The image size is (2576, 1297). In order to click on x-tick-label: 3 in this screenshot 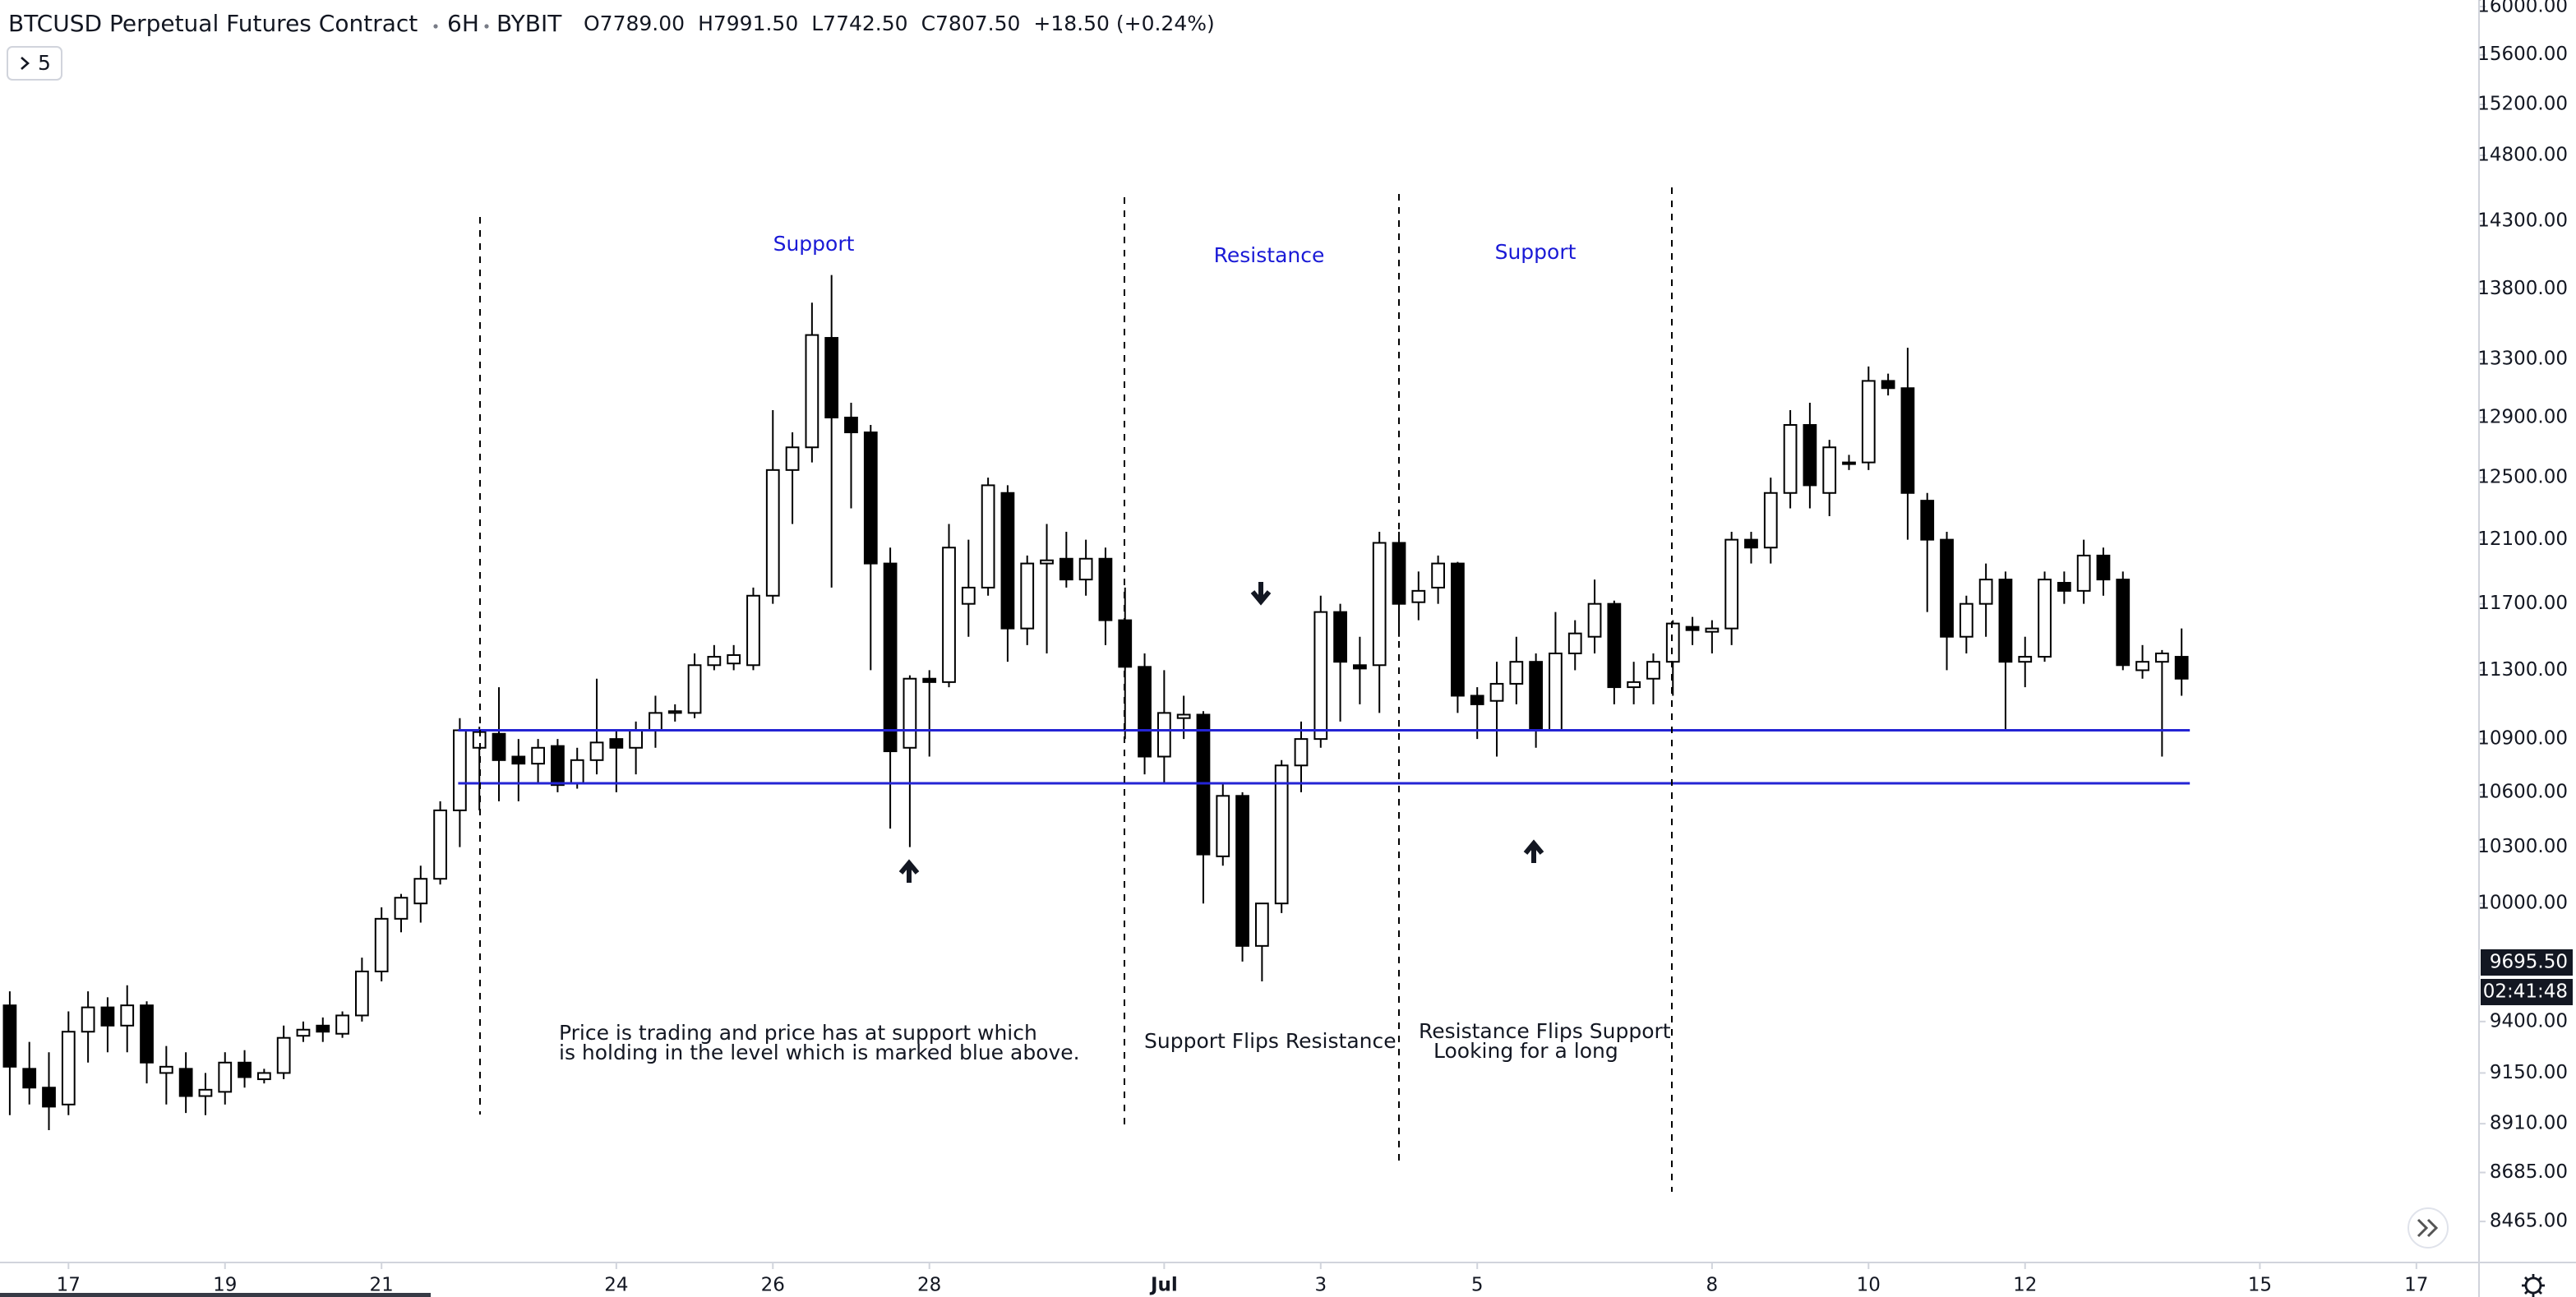, I will do `click(1320, 1286)`.